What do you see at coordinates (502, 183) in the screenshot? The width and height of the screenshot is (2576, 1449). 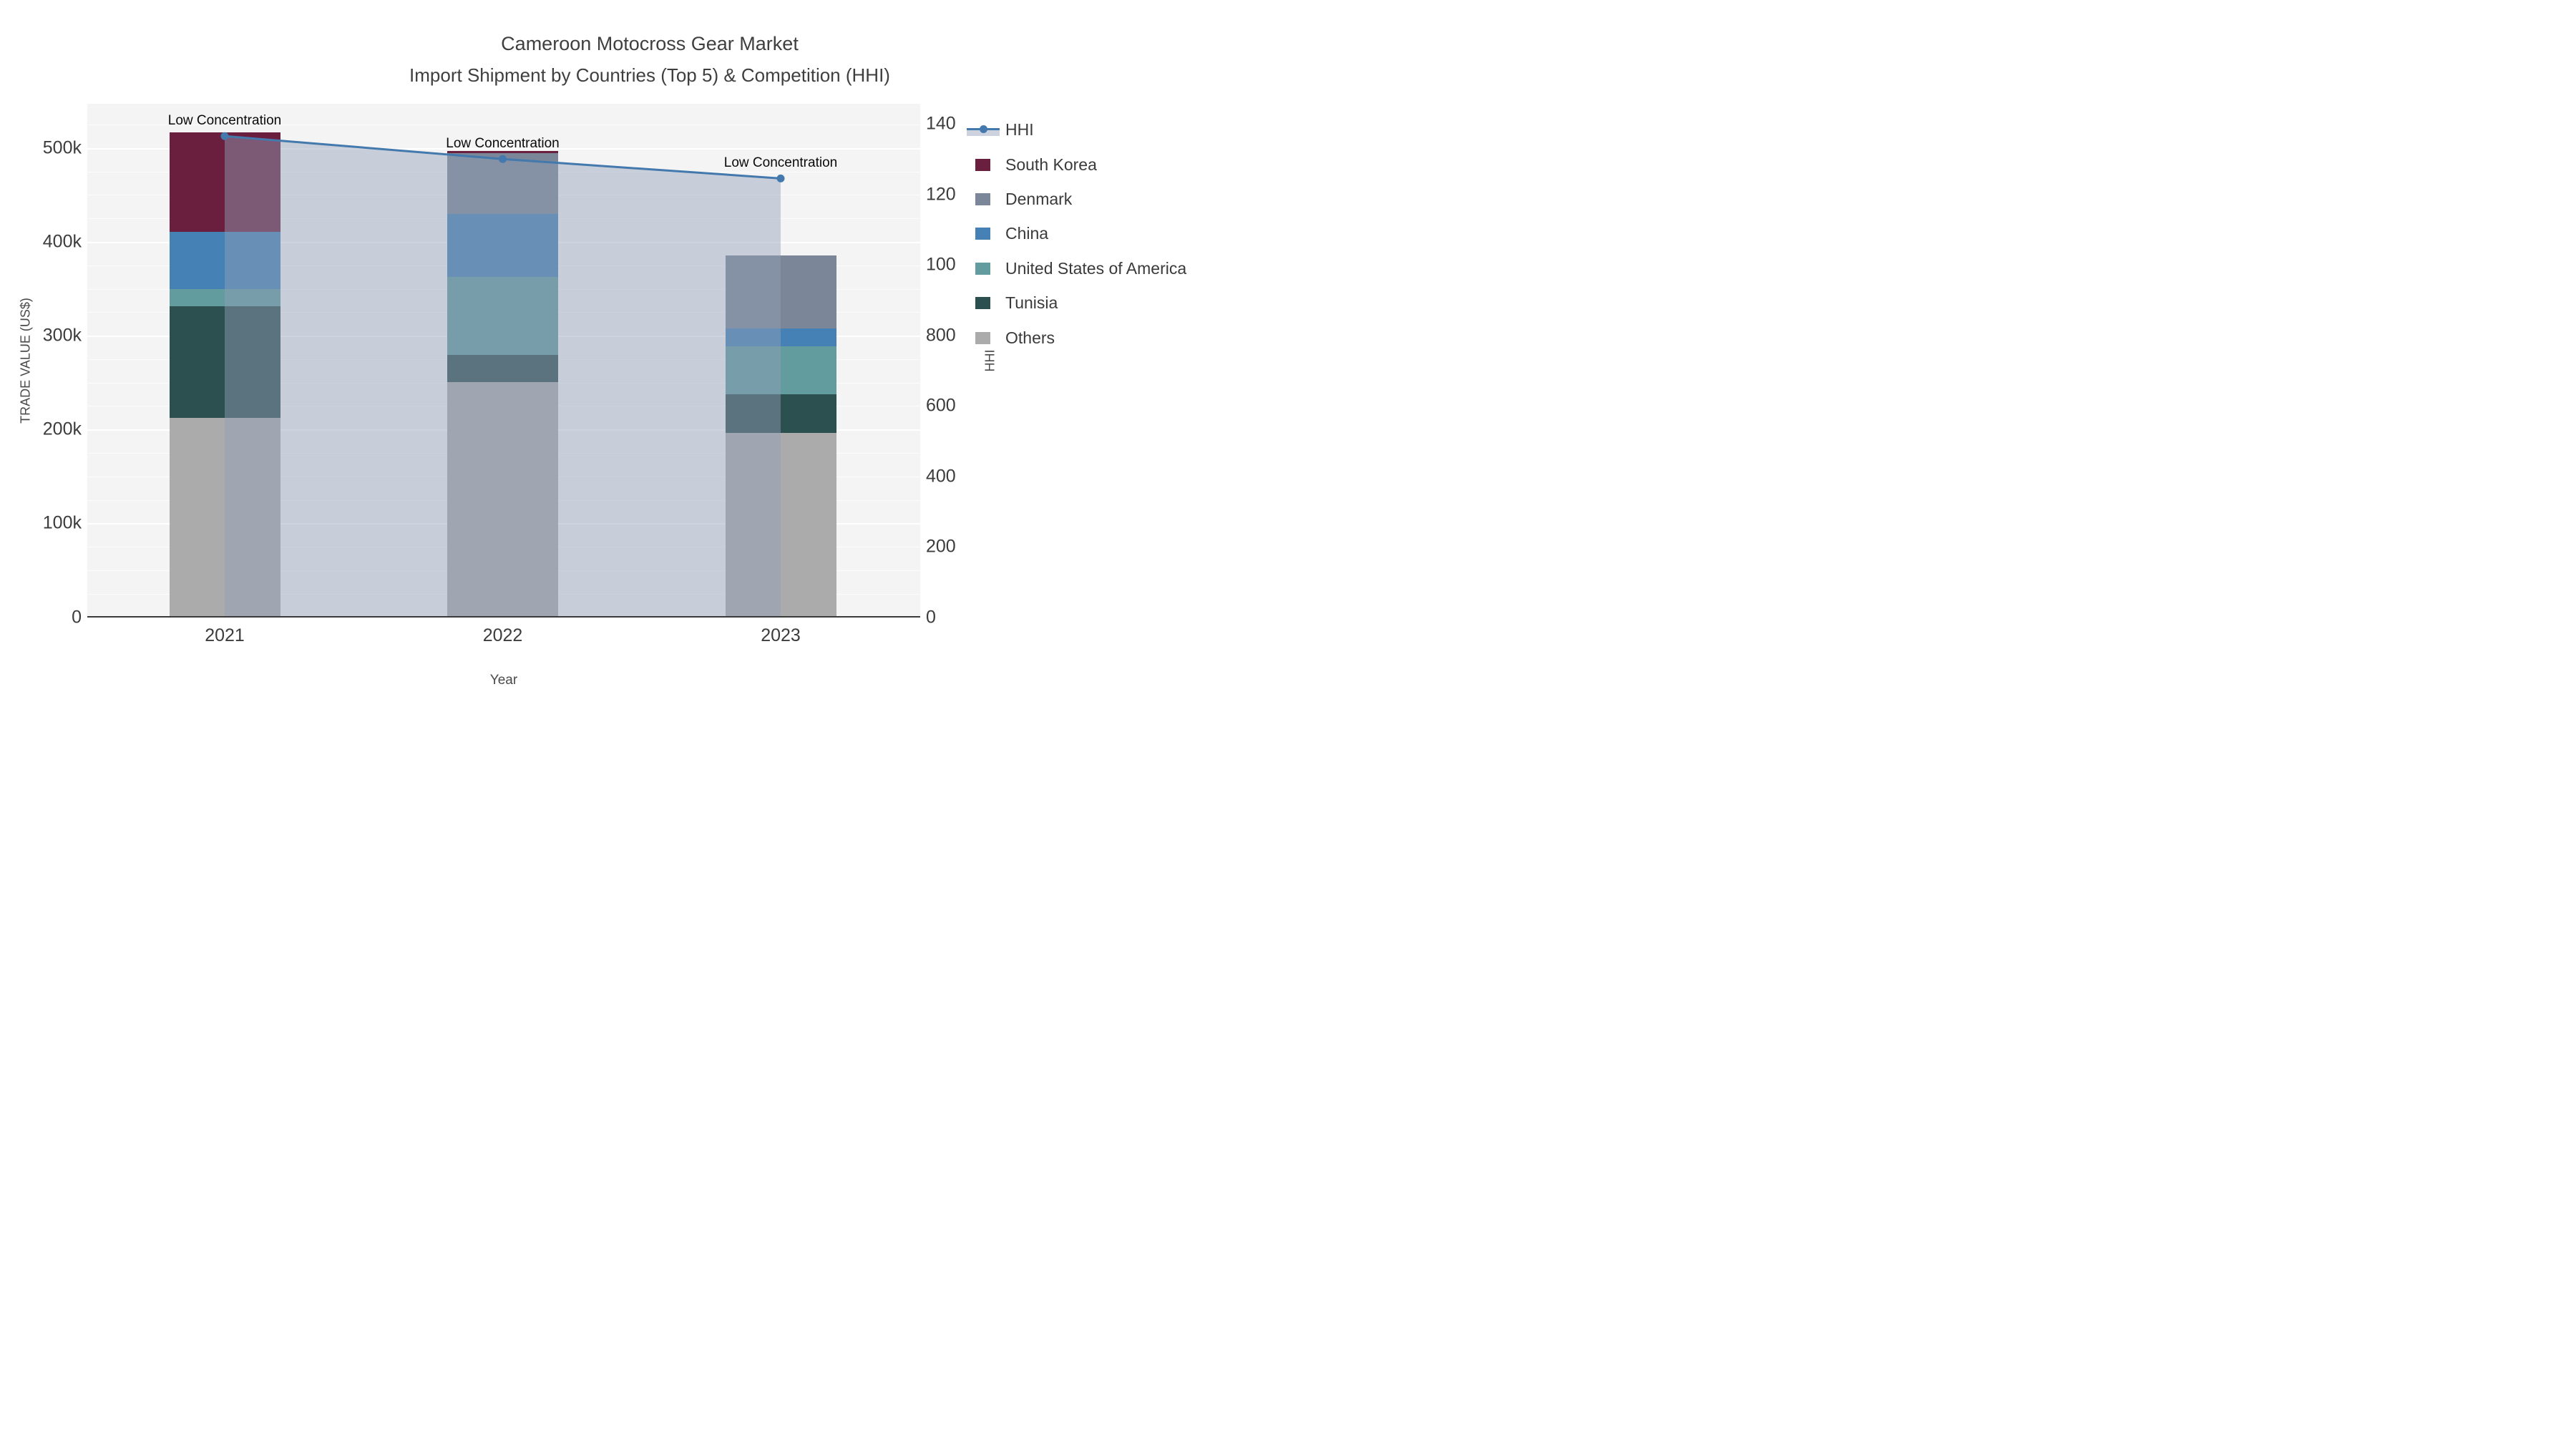 I see `bar-segment-2022-denmark` at bounding box center [502, 183].